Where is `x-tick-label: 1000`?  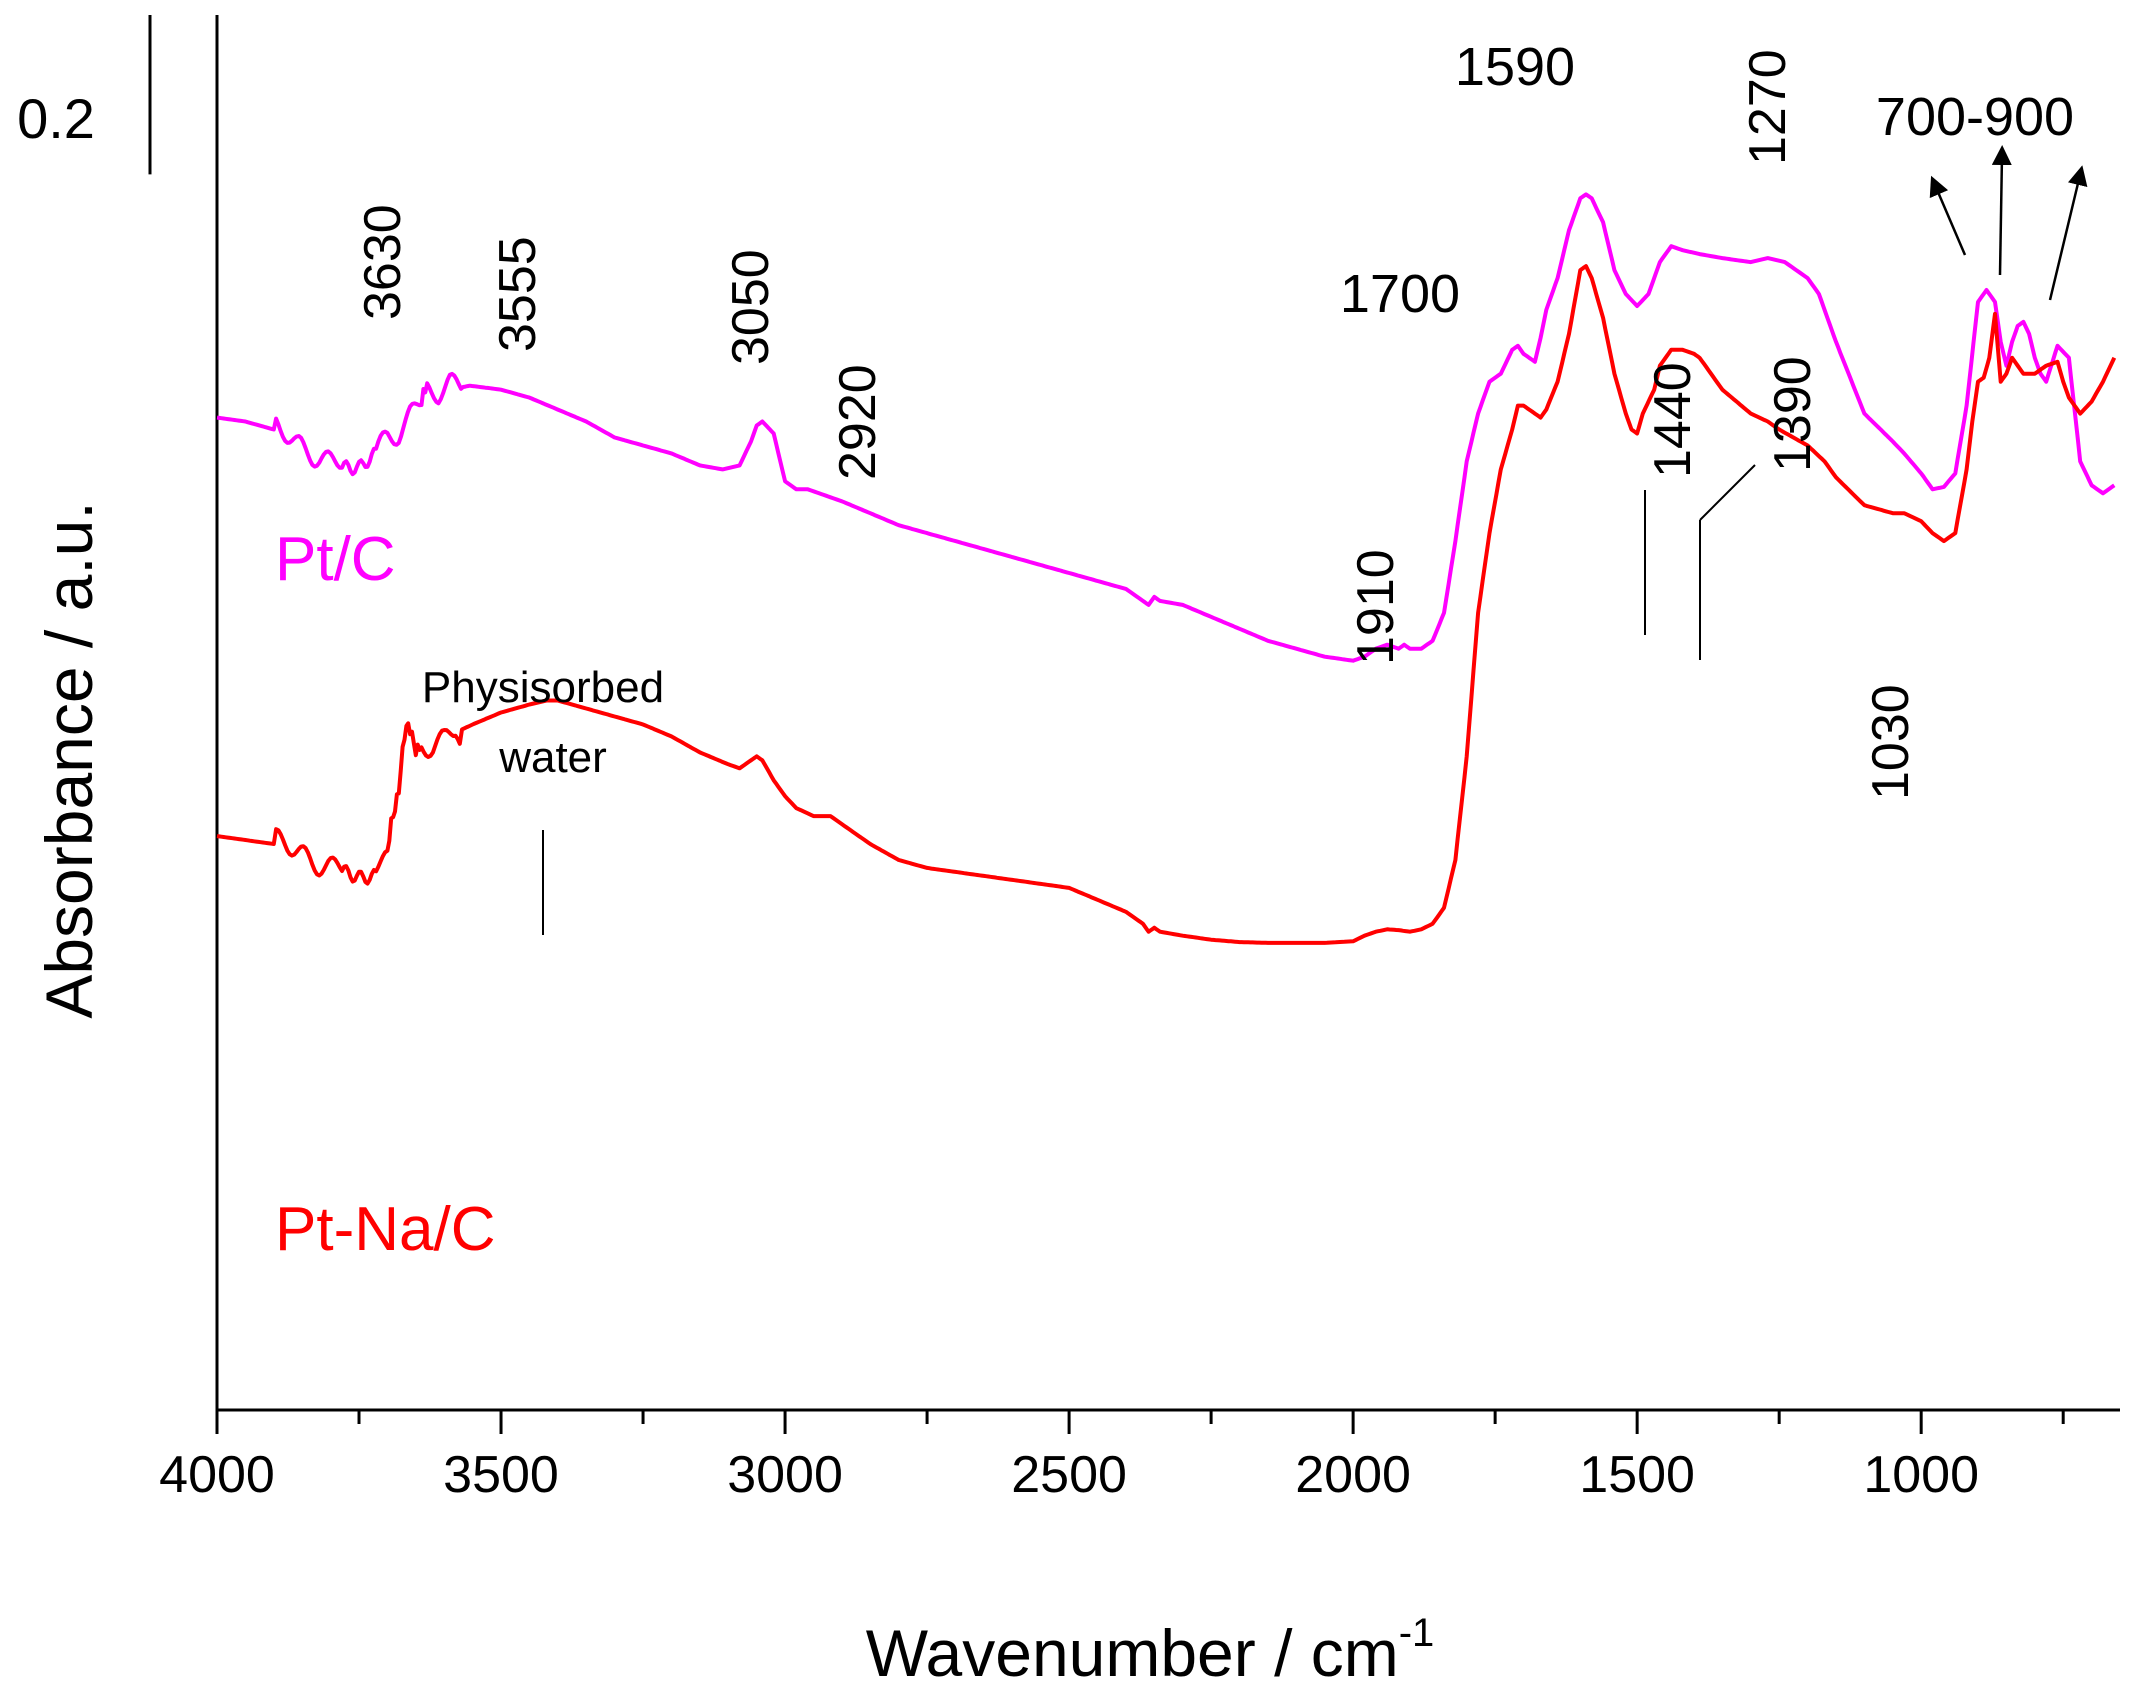
x-tick-label: 1000 is located at coordinates (1921, 1475).